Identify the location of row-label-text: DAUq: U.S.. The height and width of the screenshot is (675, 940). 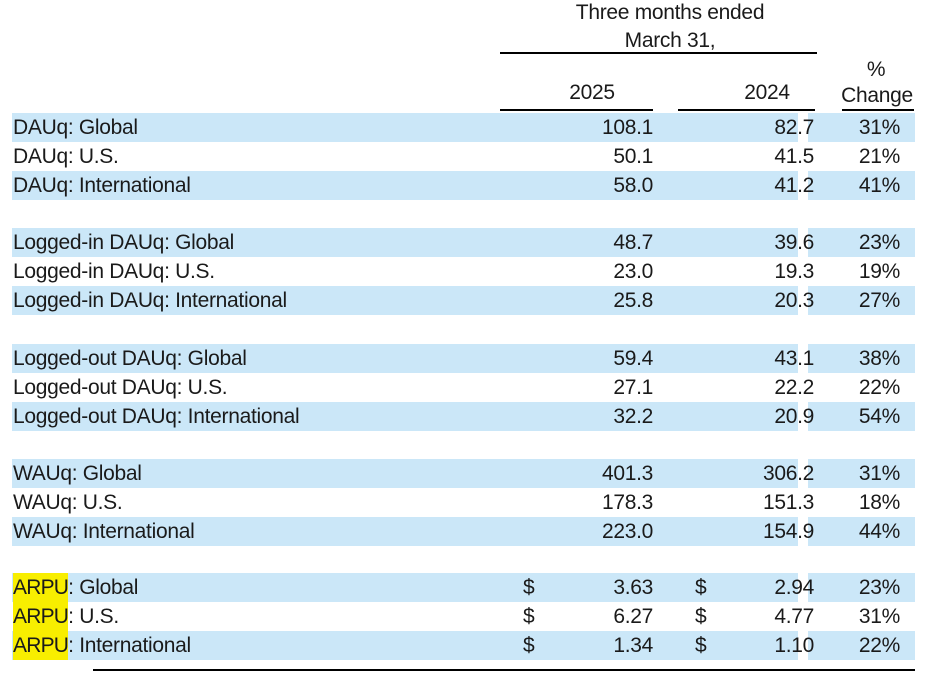
(66, 156).